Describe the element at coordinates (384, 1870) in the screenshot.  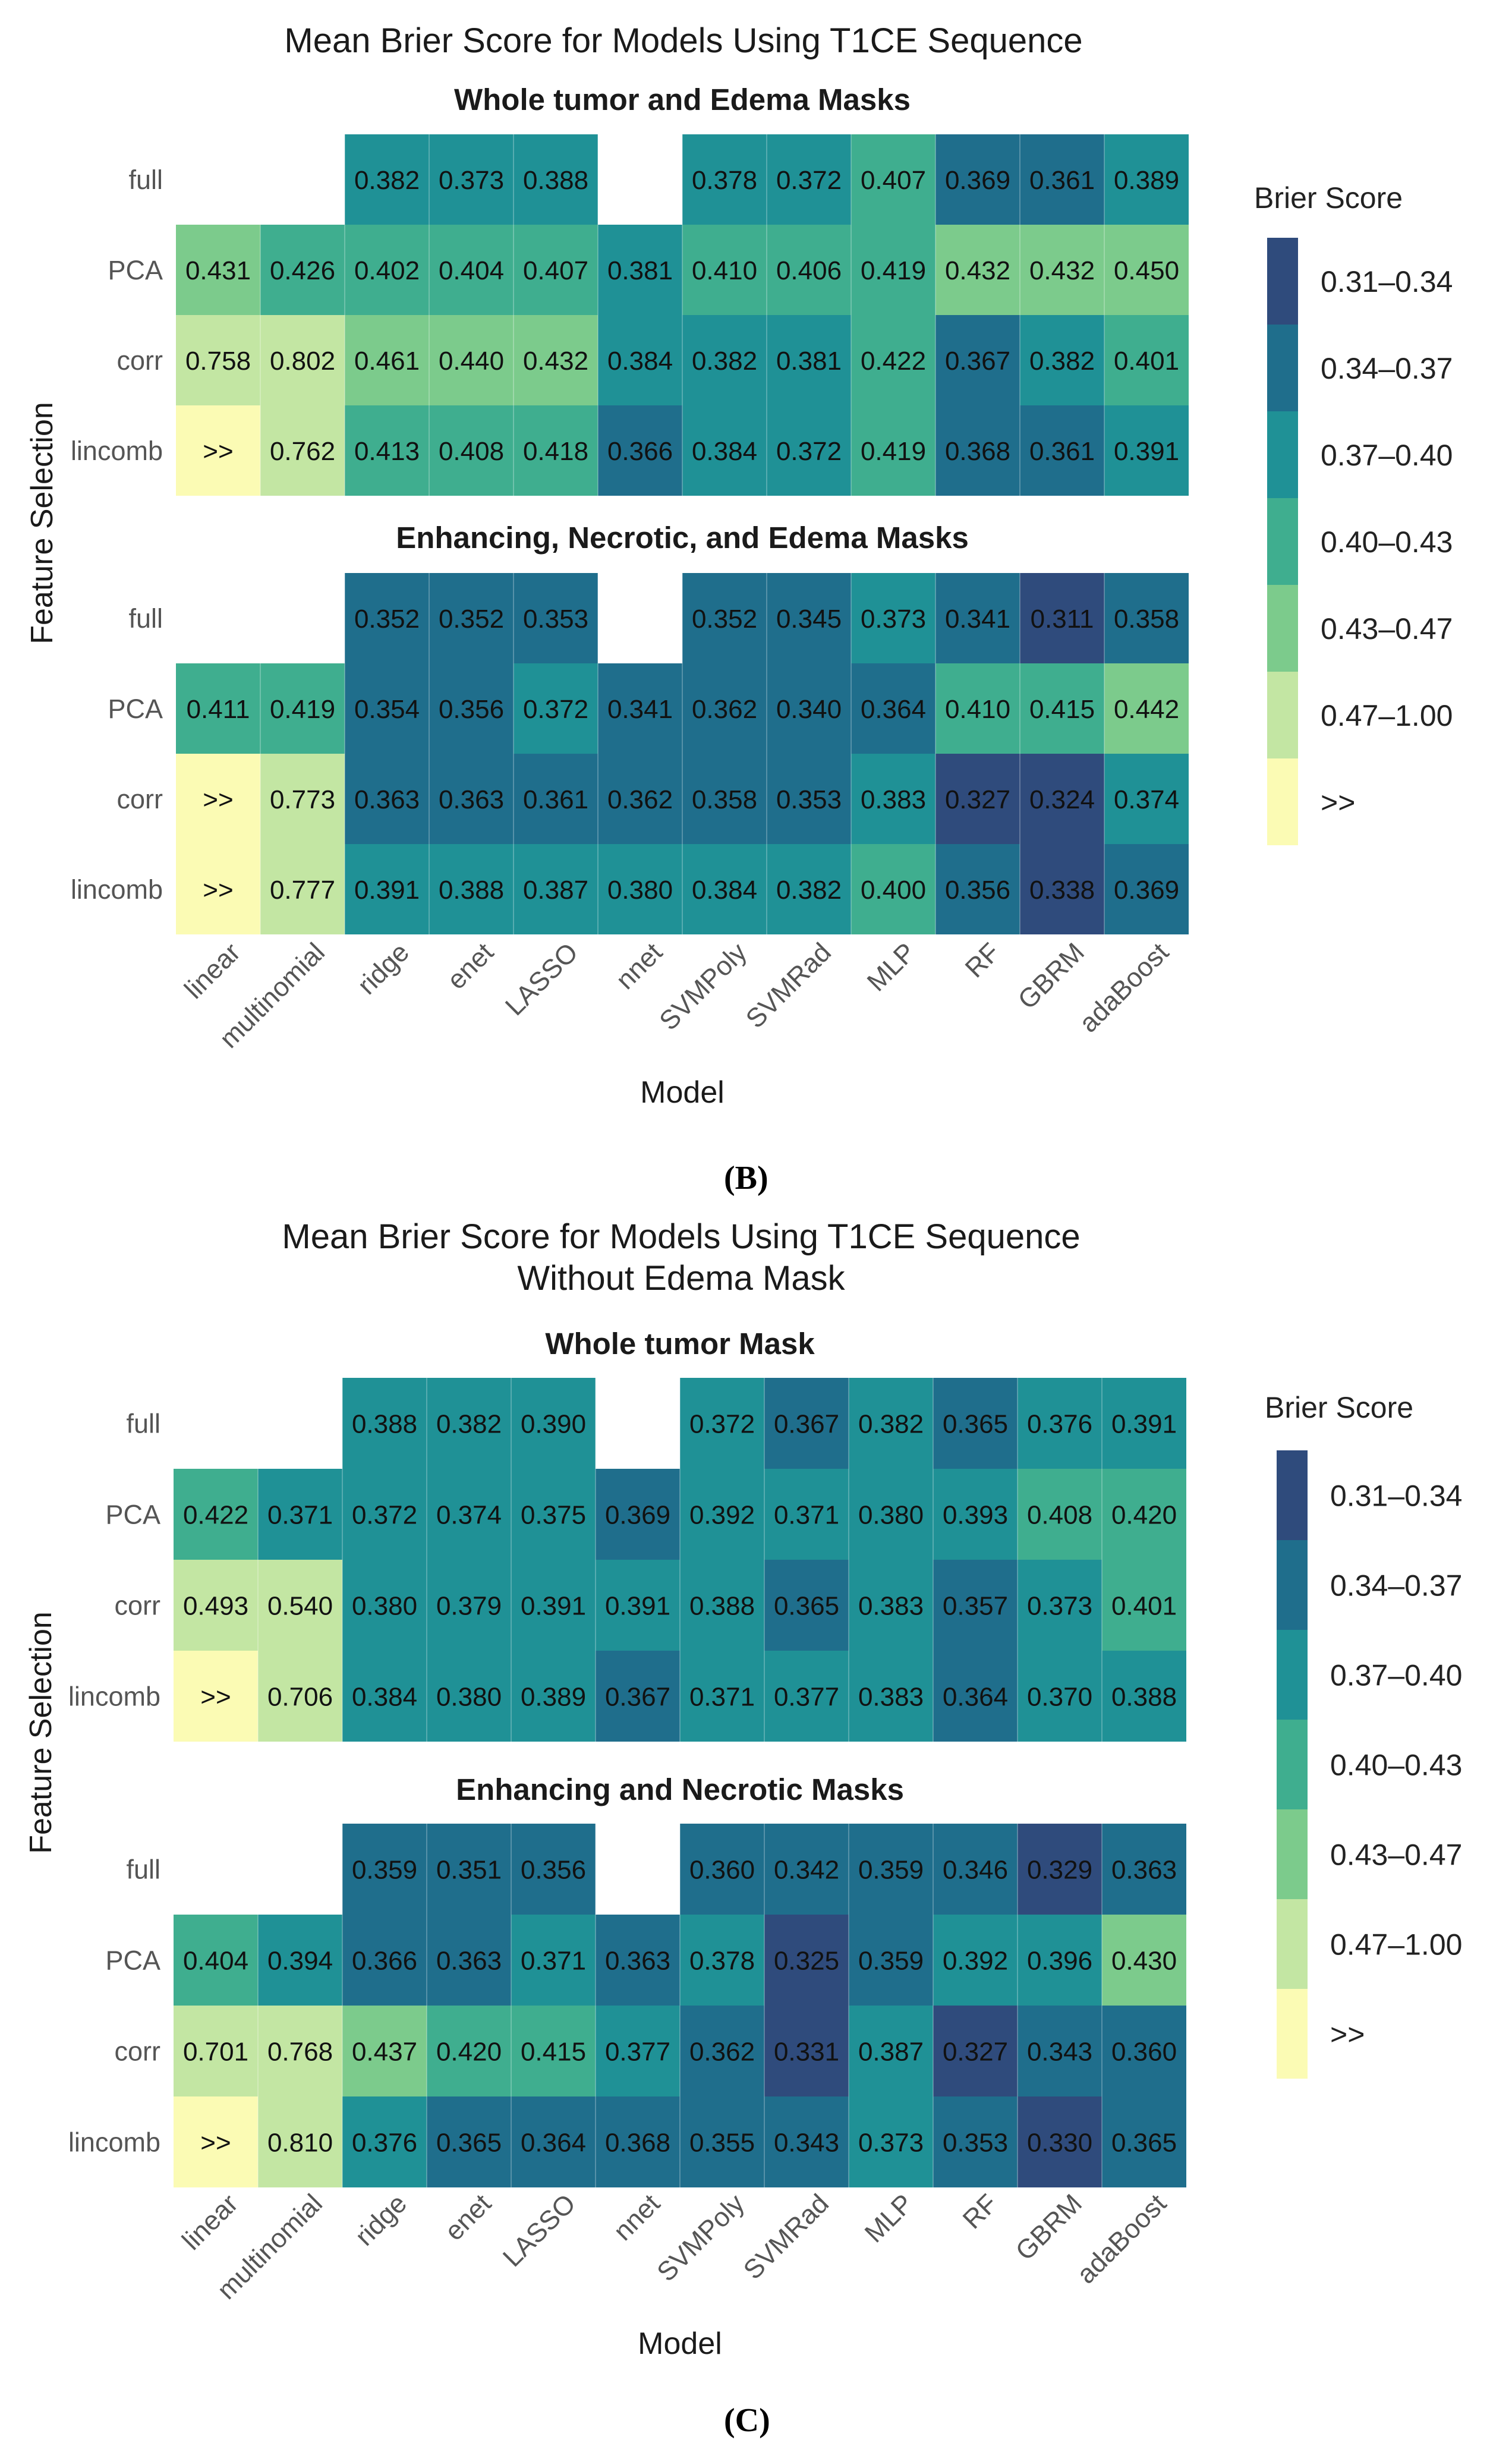
I see `cell-value: 0.359` at that location.